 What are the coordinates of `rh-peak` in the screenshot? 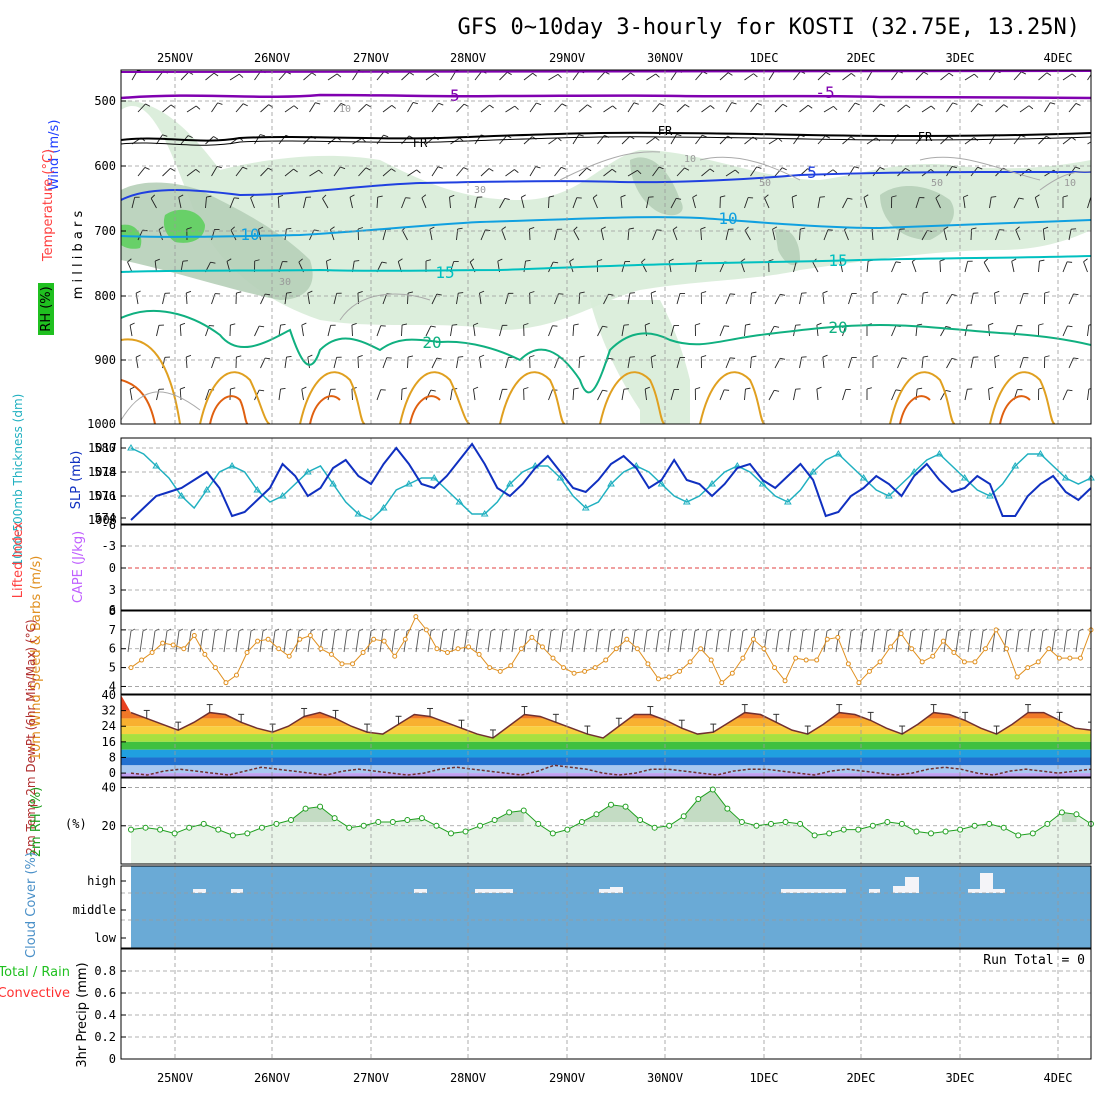 It's located at (400, 820).